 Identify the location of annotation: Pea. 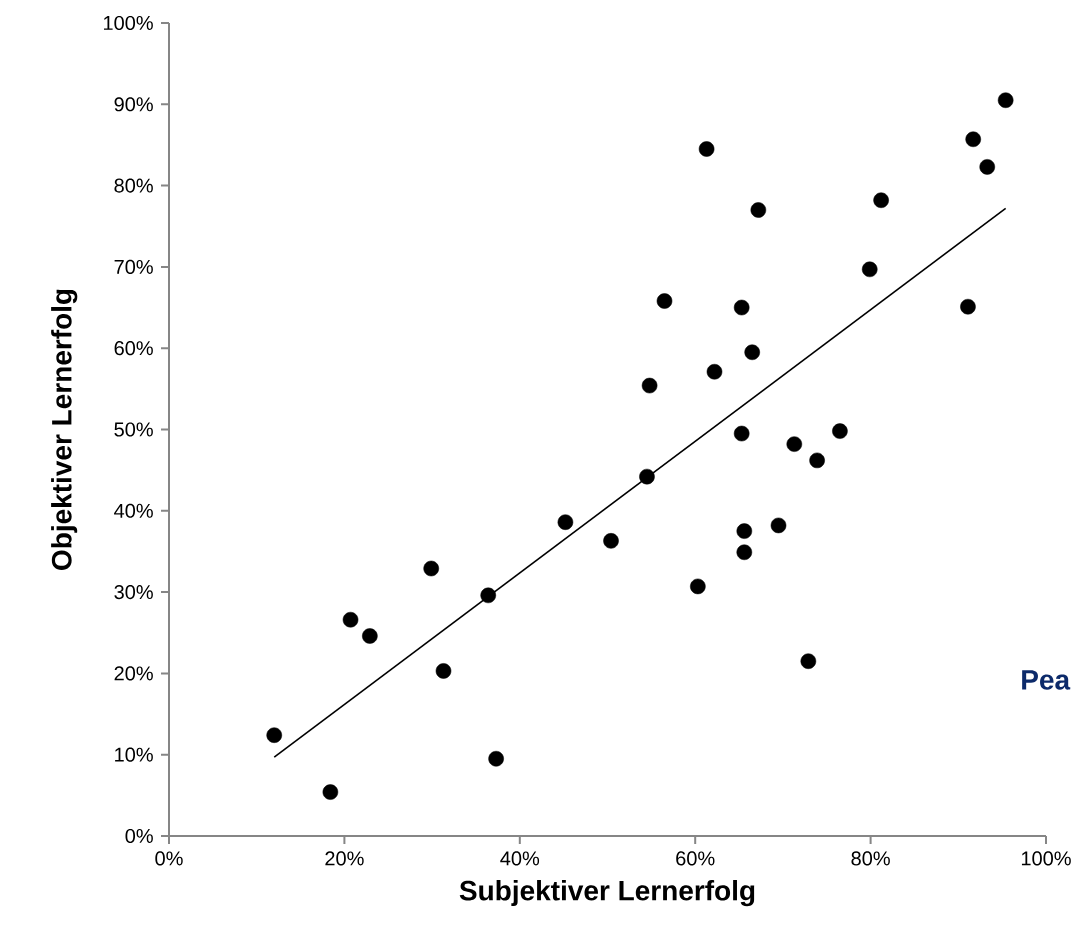
(1046, 680).